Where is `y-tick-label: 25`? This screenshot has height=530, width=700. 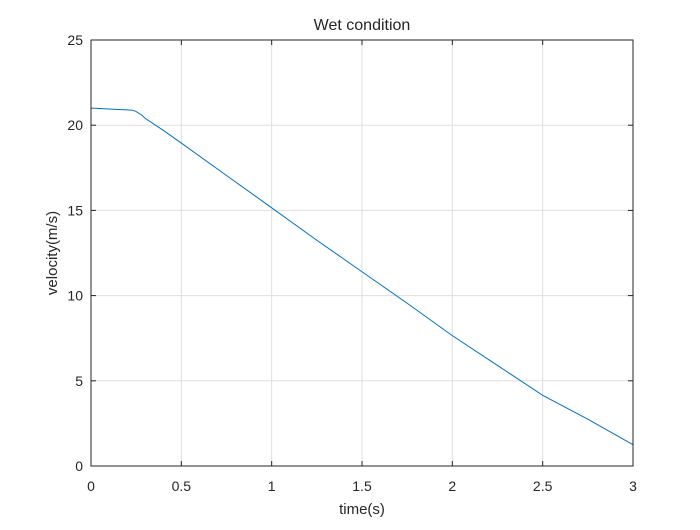 y-tick-label: 25 is located at coordinates (75, 40).